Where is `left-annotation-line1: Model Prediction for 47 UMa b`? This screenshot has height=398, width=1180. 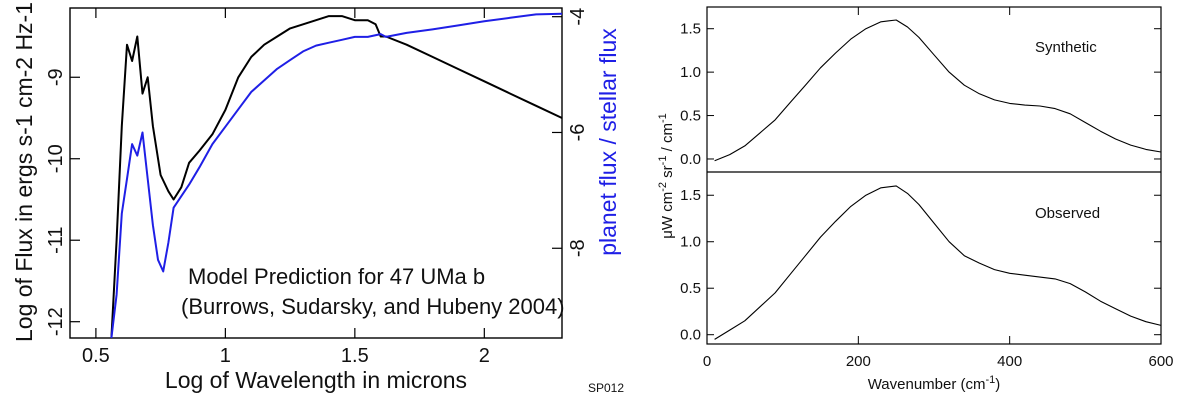 left-annotation-line1: Model Prediction for 47 UMa b is located at coordinates (336, 276).